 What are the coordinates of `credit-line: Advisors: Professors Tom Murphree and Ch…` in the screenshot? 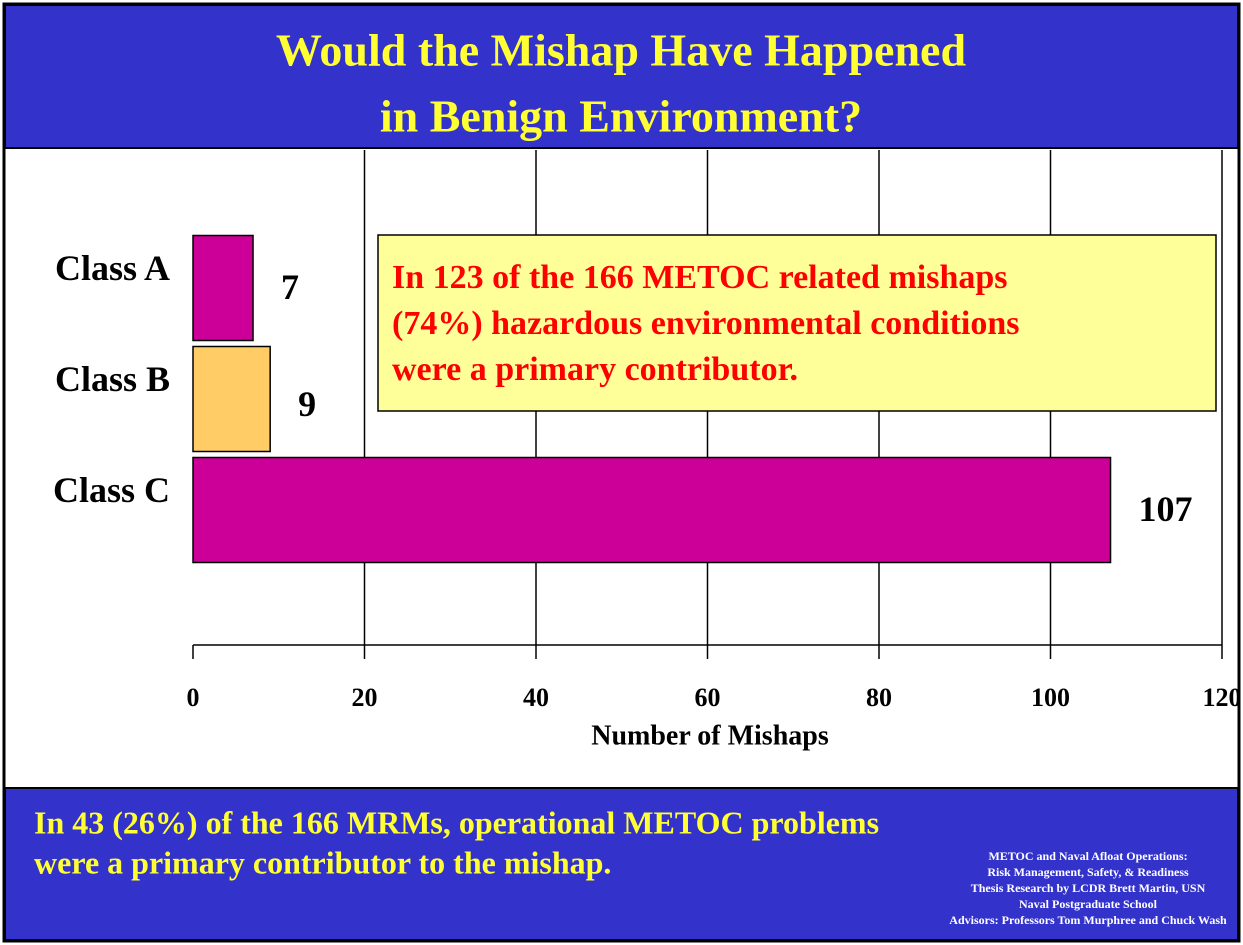 It's located at (1088, 920).